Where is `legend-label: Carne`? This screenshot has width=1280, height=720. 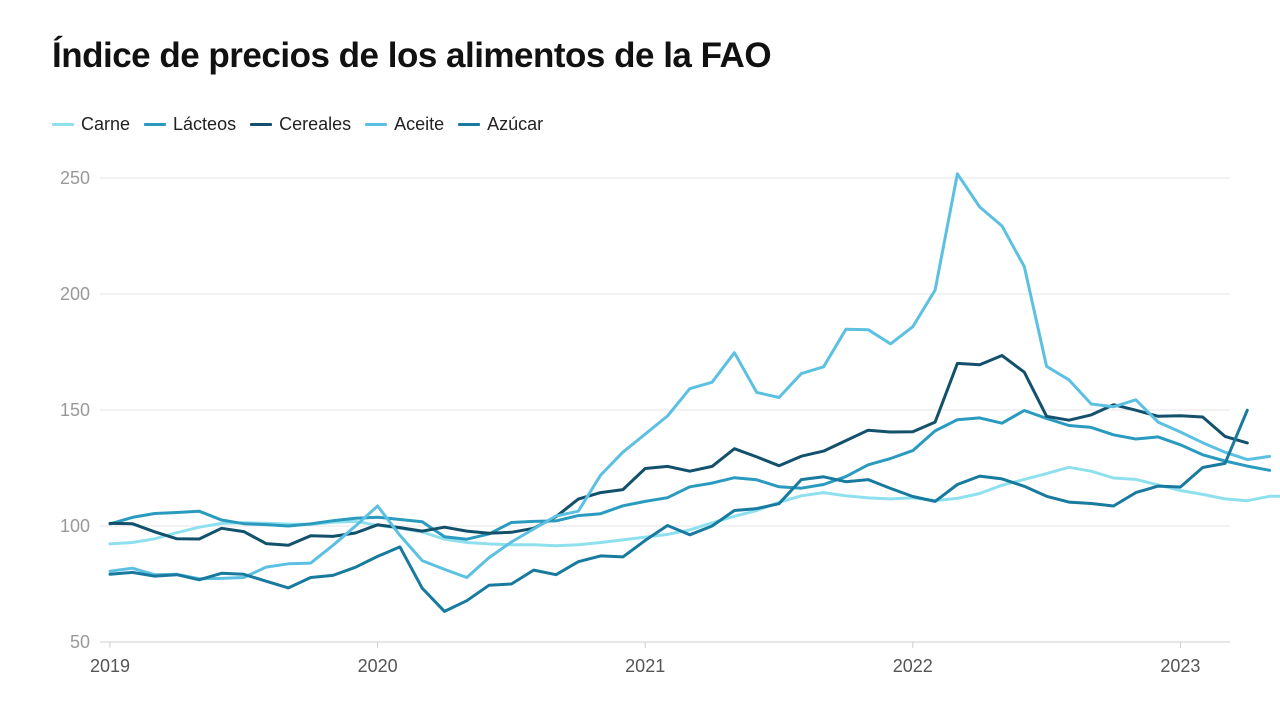 legend-label: Carne is located at coordinates (106, 124).